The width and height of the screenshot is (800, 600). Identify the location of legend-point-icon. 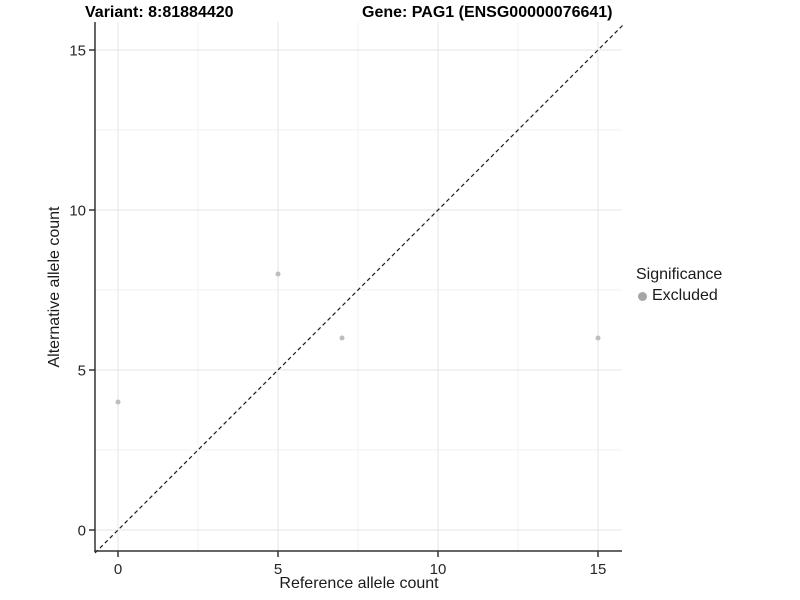
(642, 296).